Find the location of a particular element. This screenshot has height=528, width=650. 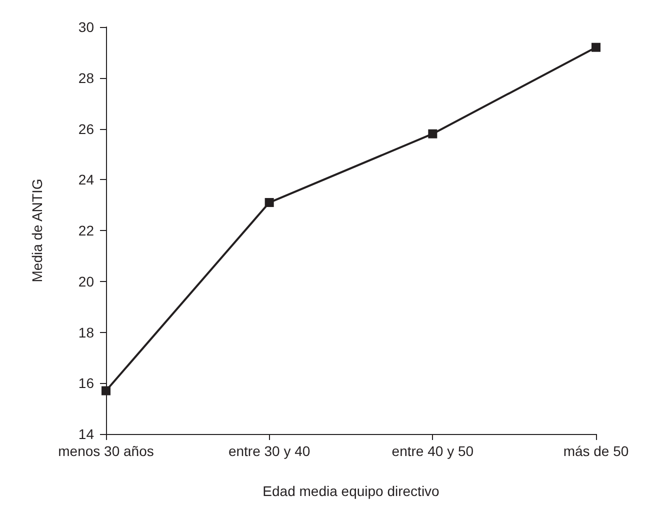

y-tick-label: 24 is located at coordinates (86, 180).